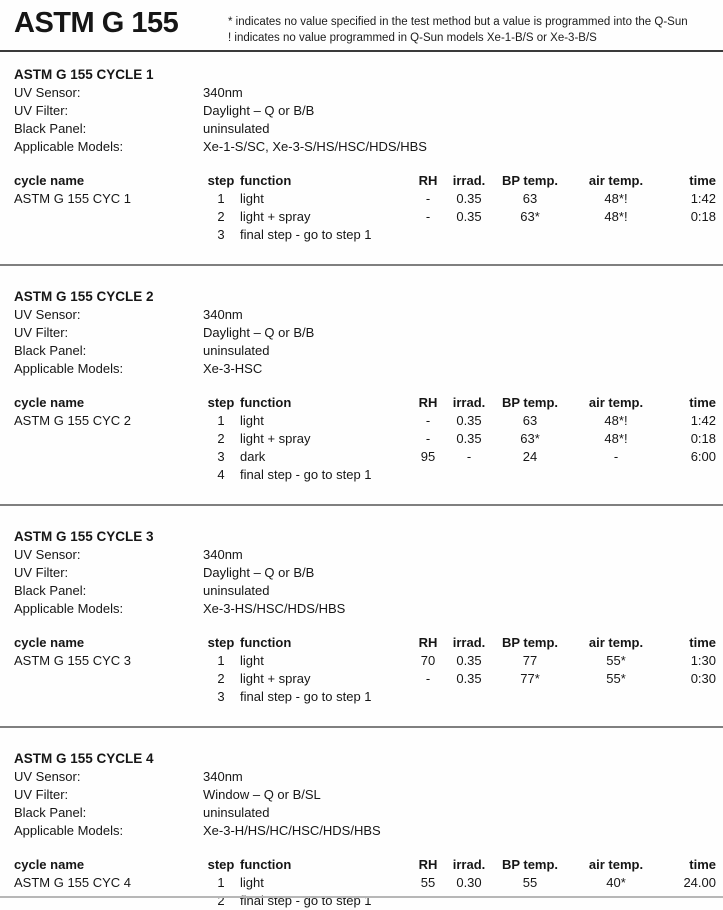 This screenshot has height=910, width=723. What do you see at coordinates (469, 660) in the screenshot?
I see `cell-irrad: 0.35` at bounding box center [469, 660].